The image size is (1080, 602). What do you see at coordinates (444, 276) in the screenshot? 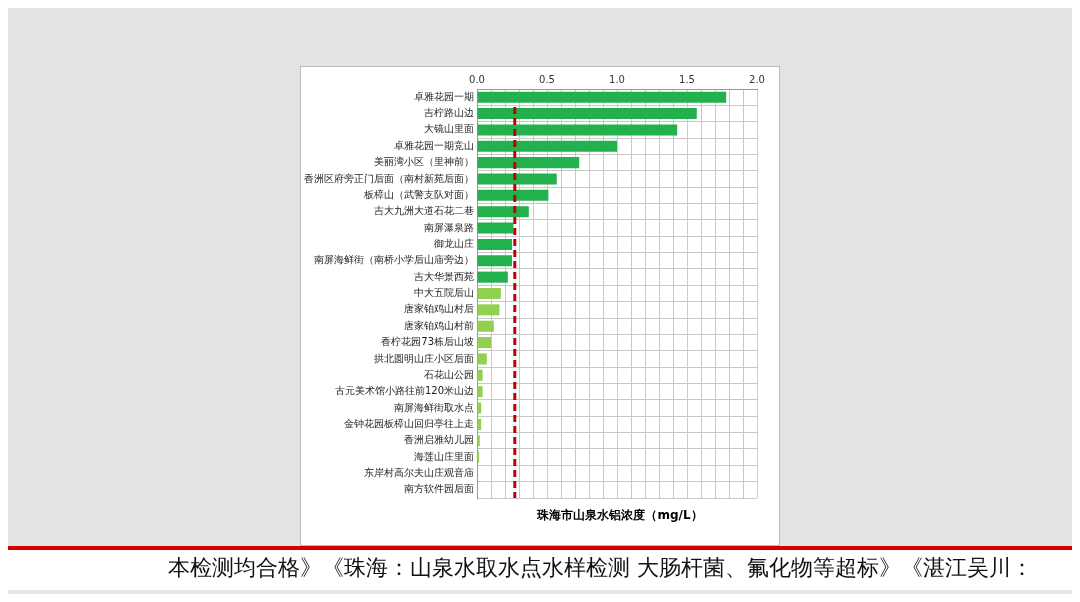
I see `y-tick-label: 吉大华景西苑` at bounding box center [444, 276].